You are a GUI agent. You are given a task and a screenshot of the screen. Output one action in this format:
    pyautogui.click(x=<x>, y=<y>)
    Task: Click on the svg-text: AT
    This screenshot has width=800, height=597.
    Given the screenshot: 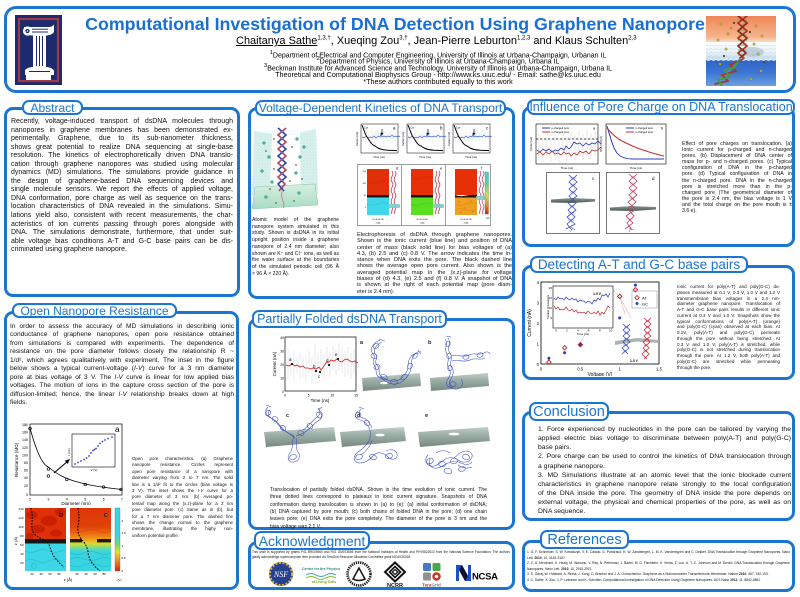 What is the action you would take?
    pyautogui.click(x=644, y=298)
    